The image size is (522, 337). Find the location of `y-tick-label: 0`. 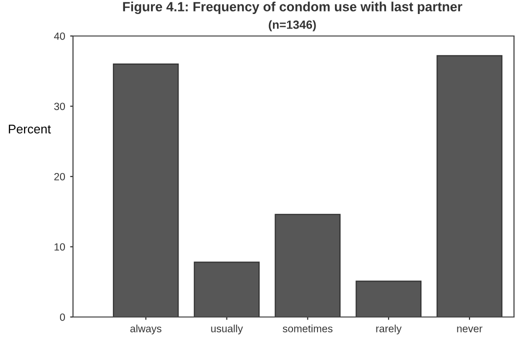

y-tick-label: 0 is located at coordinates (62, 317).